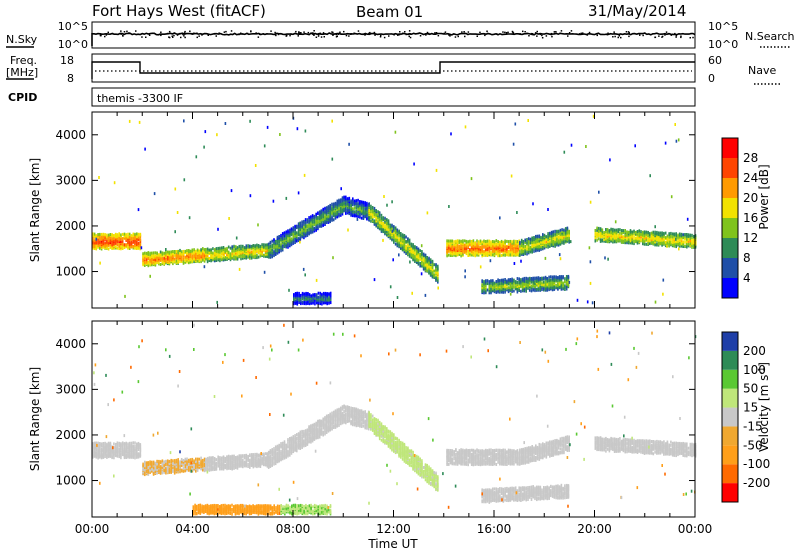 The image size is (800, 554). Describe the element at coordinates (750, 158) in the screenshot. I see `colorbar-tick-label: 28` at that location.